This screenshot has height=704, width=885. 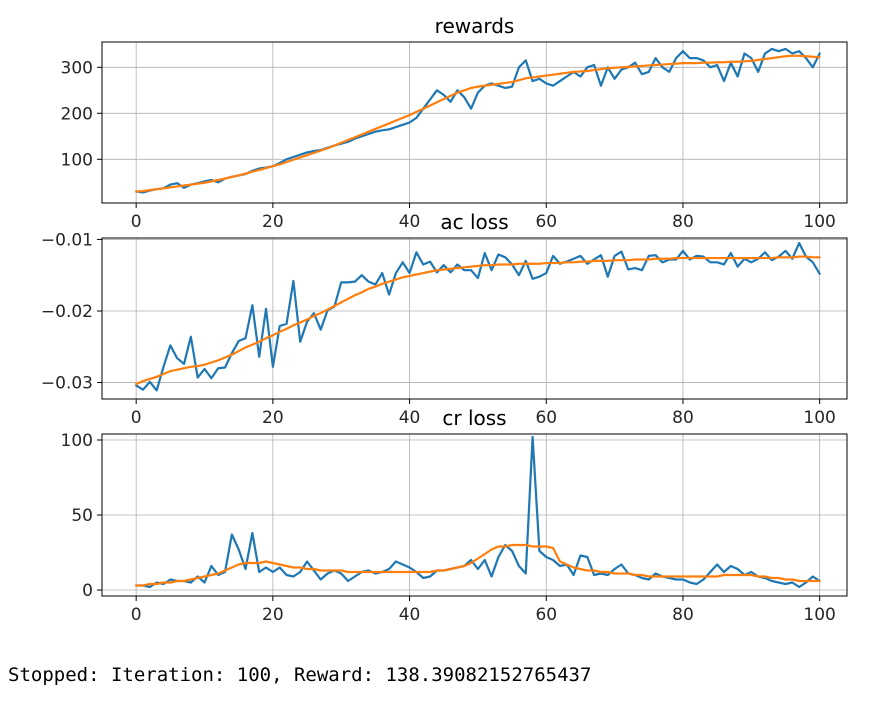 What do you see at coordinates (475, 26) in the screenshot?
I see `chart-title: rewards` at bounding box center [475, 26].